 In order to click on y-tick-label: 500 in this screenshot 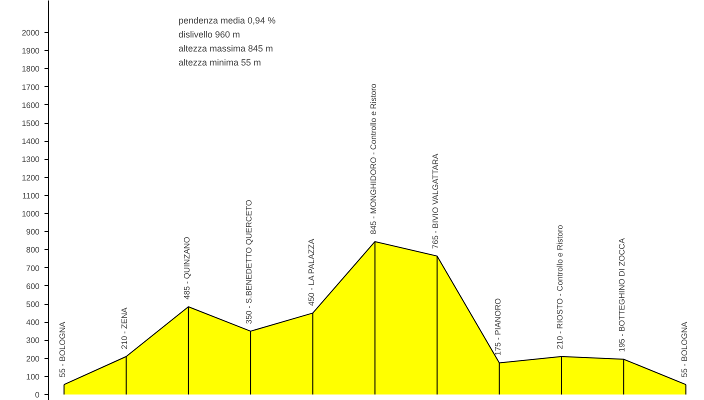, I will do `click(33, 305)`.